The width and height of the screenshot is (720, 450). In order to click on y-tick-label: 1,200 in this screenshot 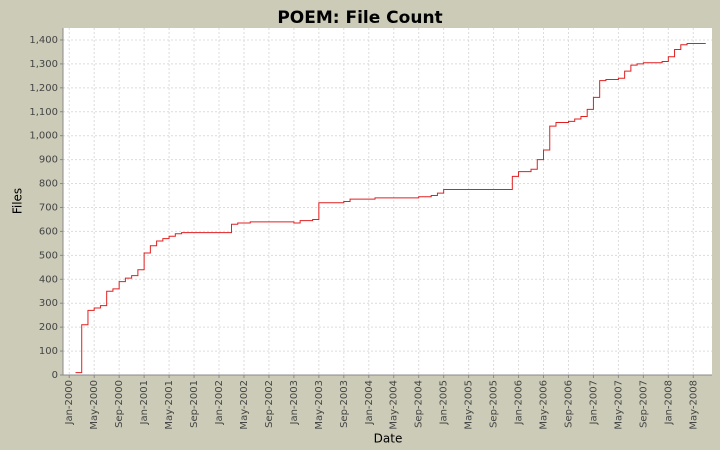, I will do `click(43, 88)`.